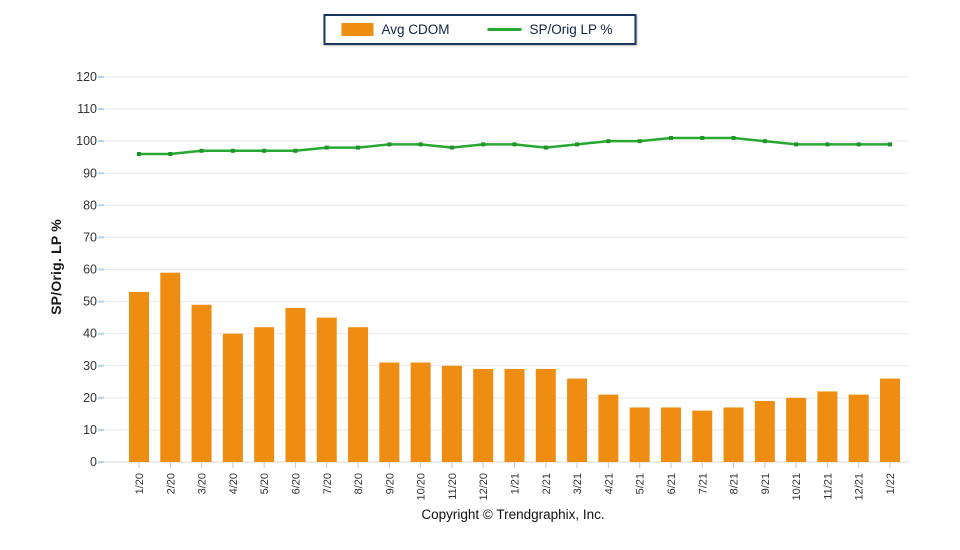  I want to click on x-tick-label: 12/21, so click(860, 487).